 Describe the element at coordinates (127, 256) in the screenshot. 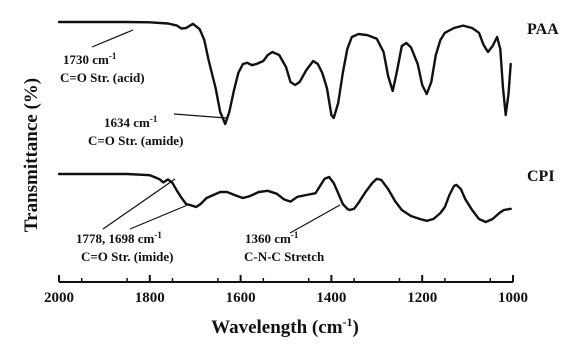

I see `annotation-1778-1698-label: C=O Str. (imide)` at that location.